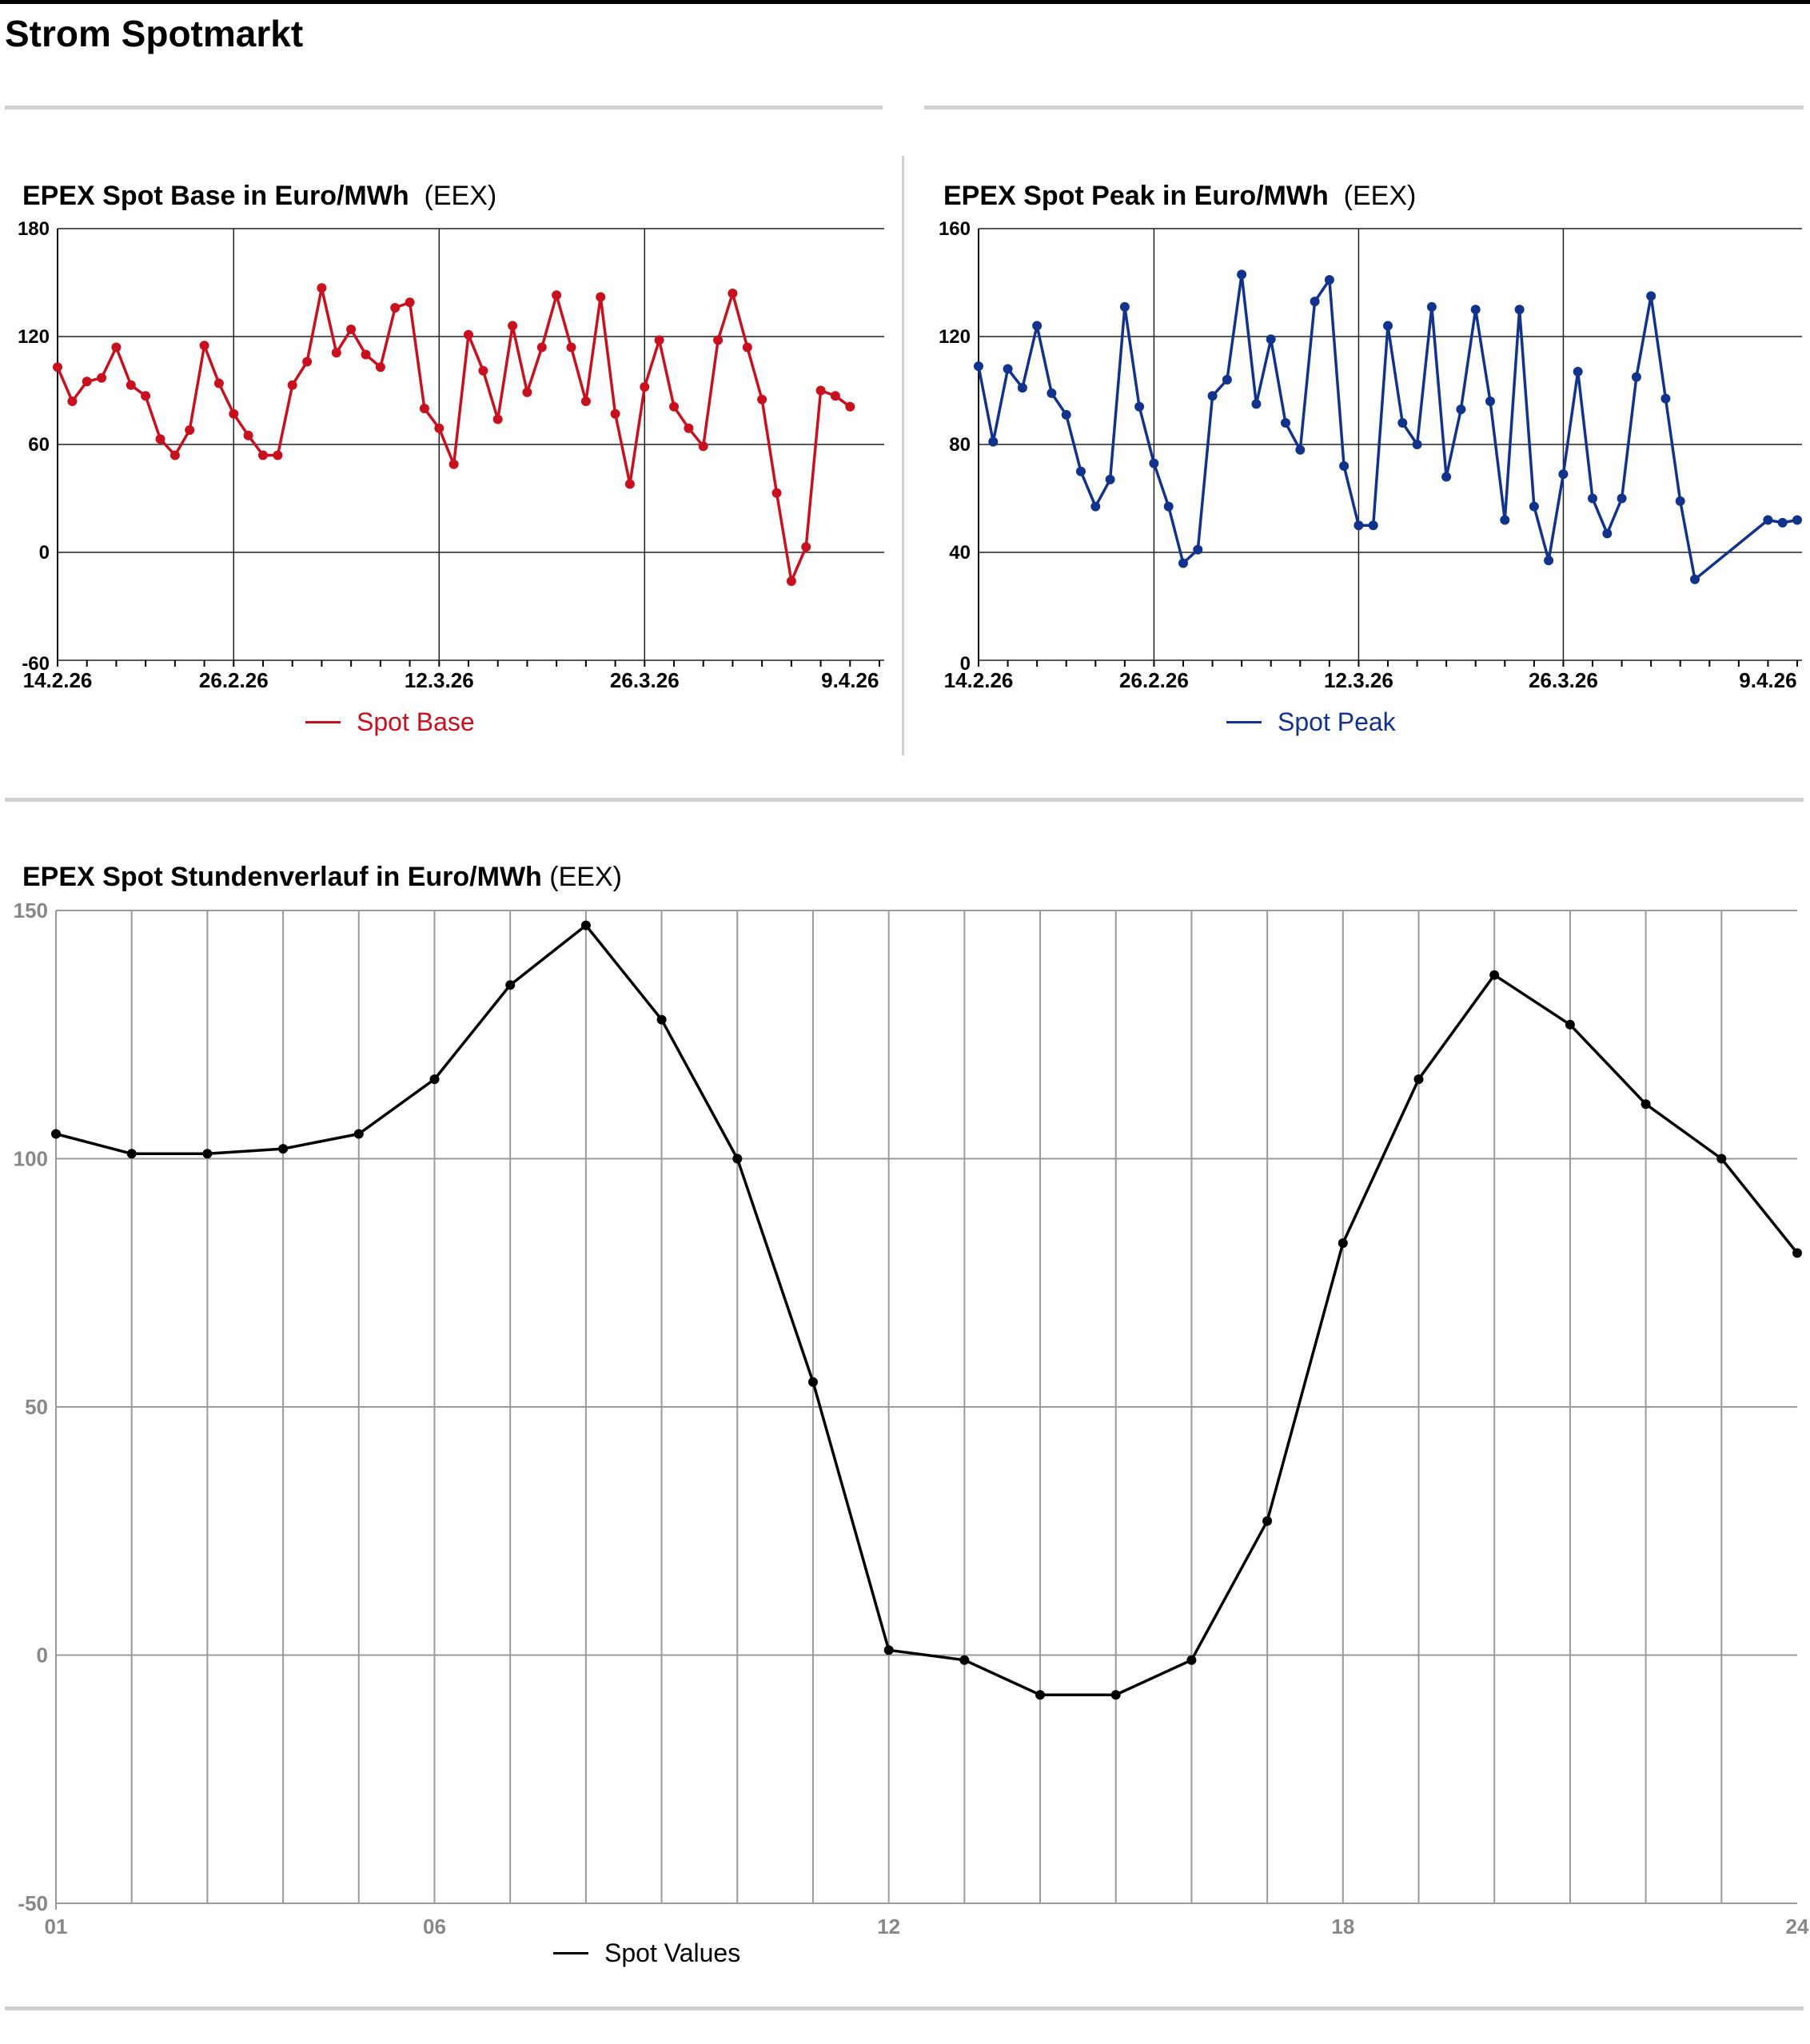 This screenshot has width=1810, height=2044. I want to click on base-ytick-label: -60, so click(36, 664).